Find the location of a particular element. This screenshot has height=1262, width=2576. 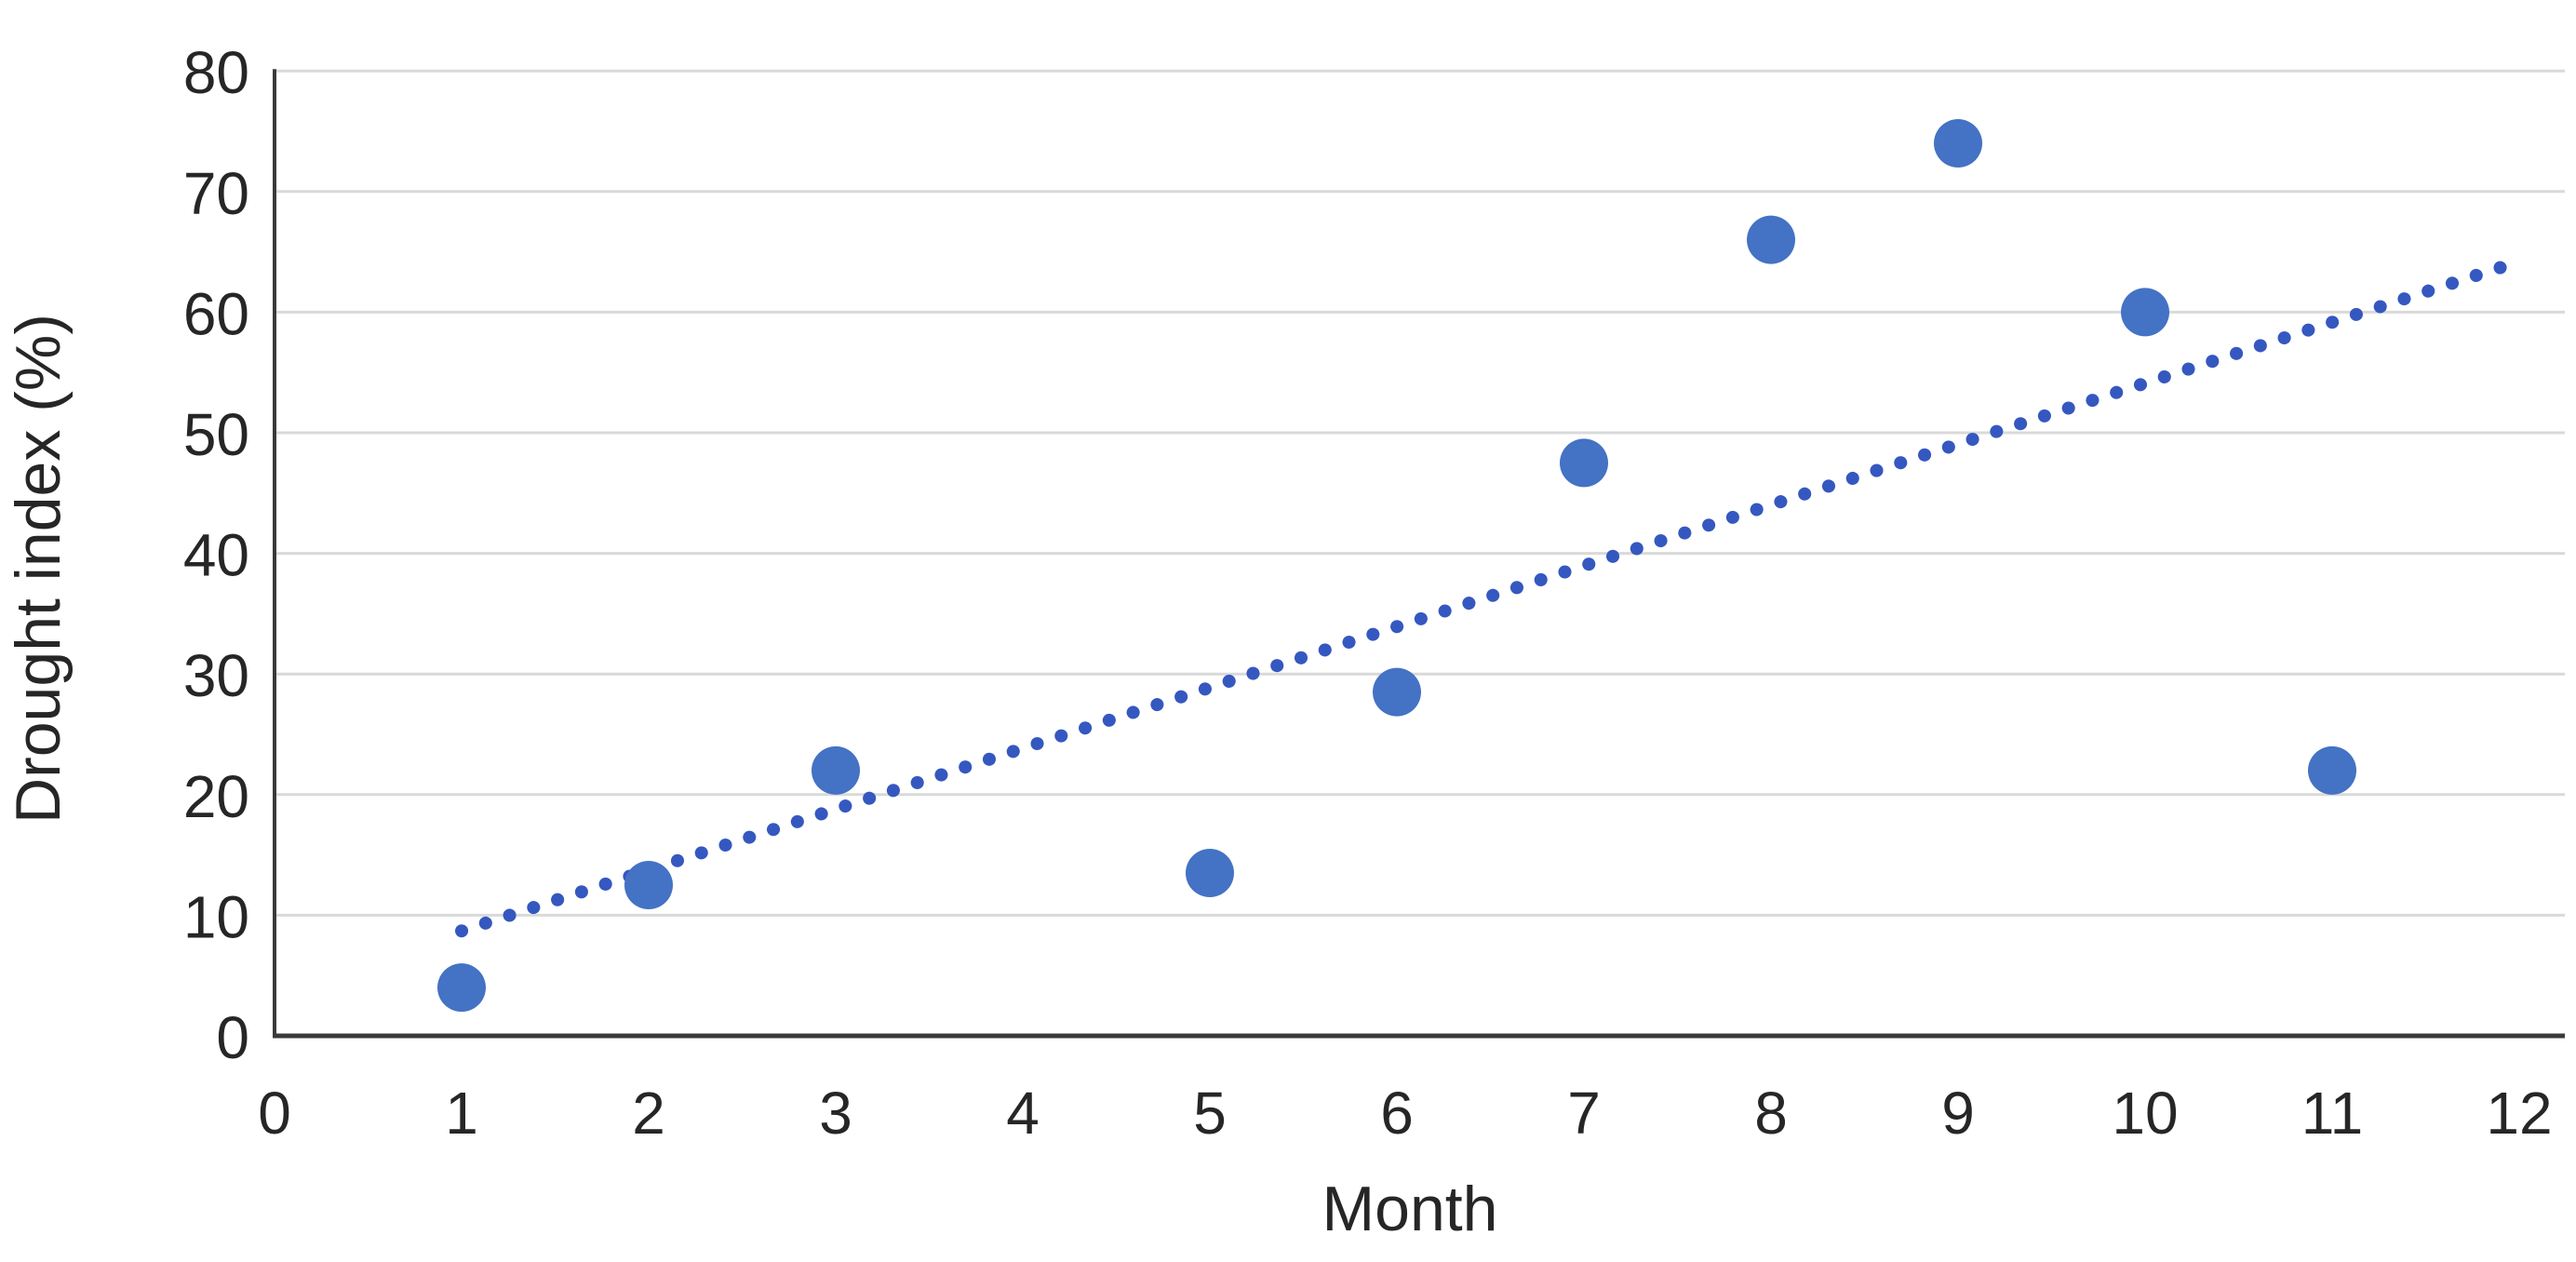

x-tick-label-3: 3 is located at coordinates (835, 1113).